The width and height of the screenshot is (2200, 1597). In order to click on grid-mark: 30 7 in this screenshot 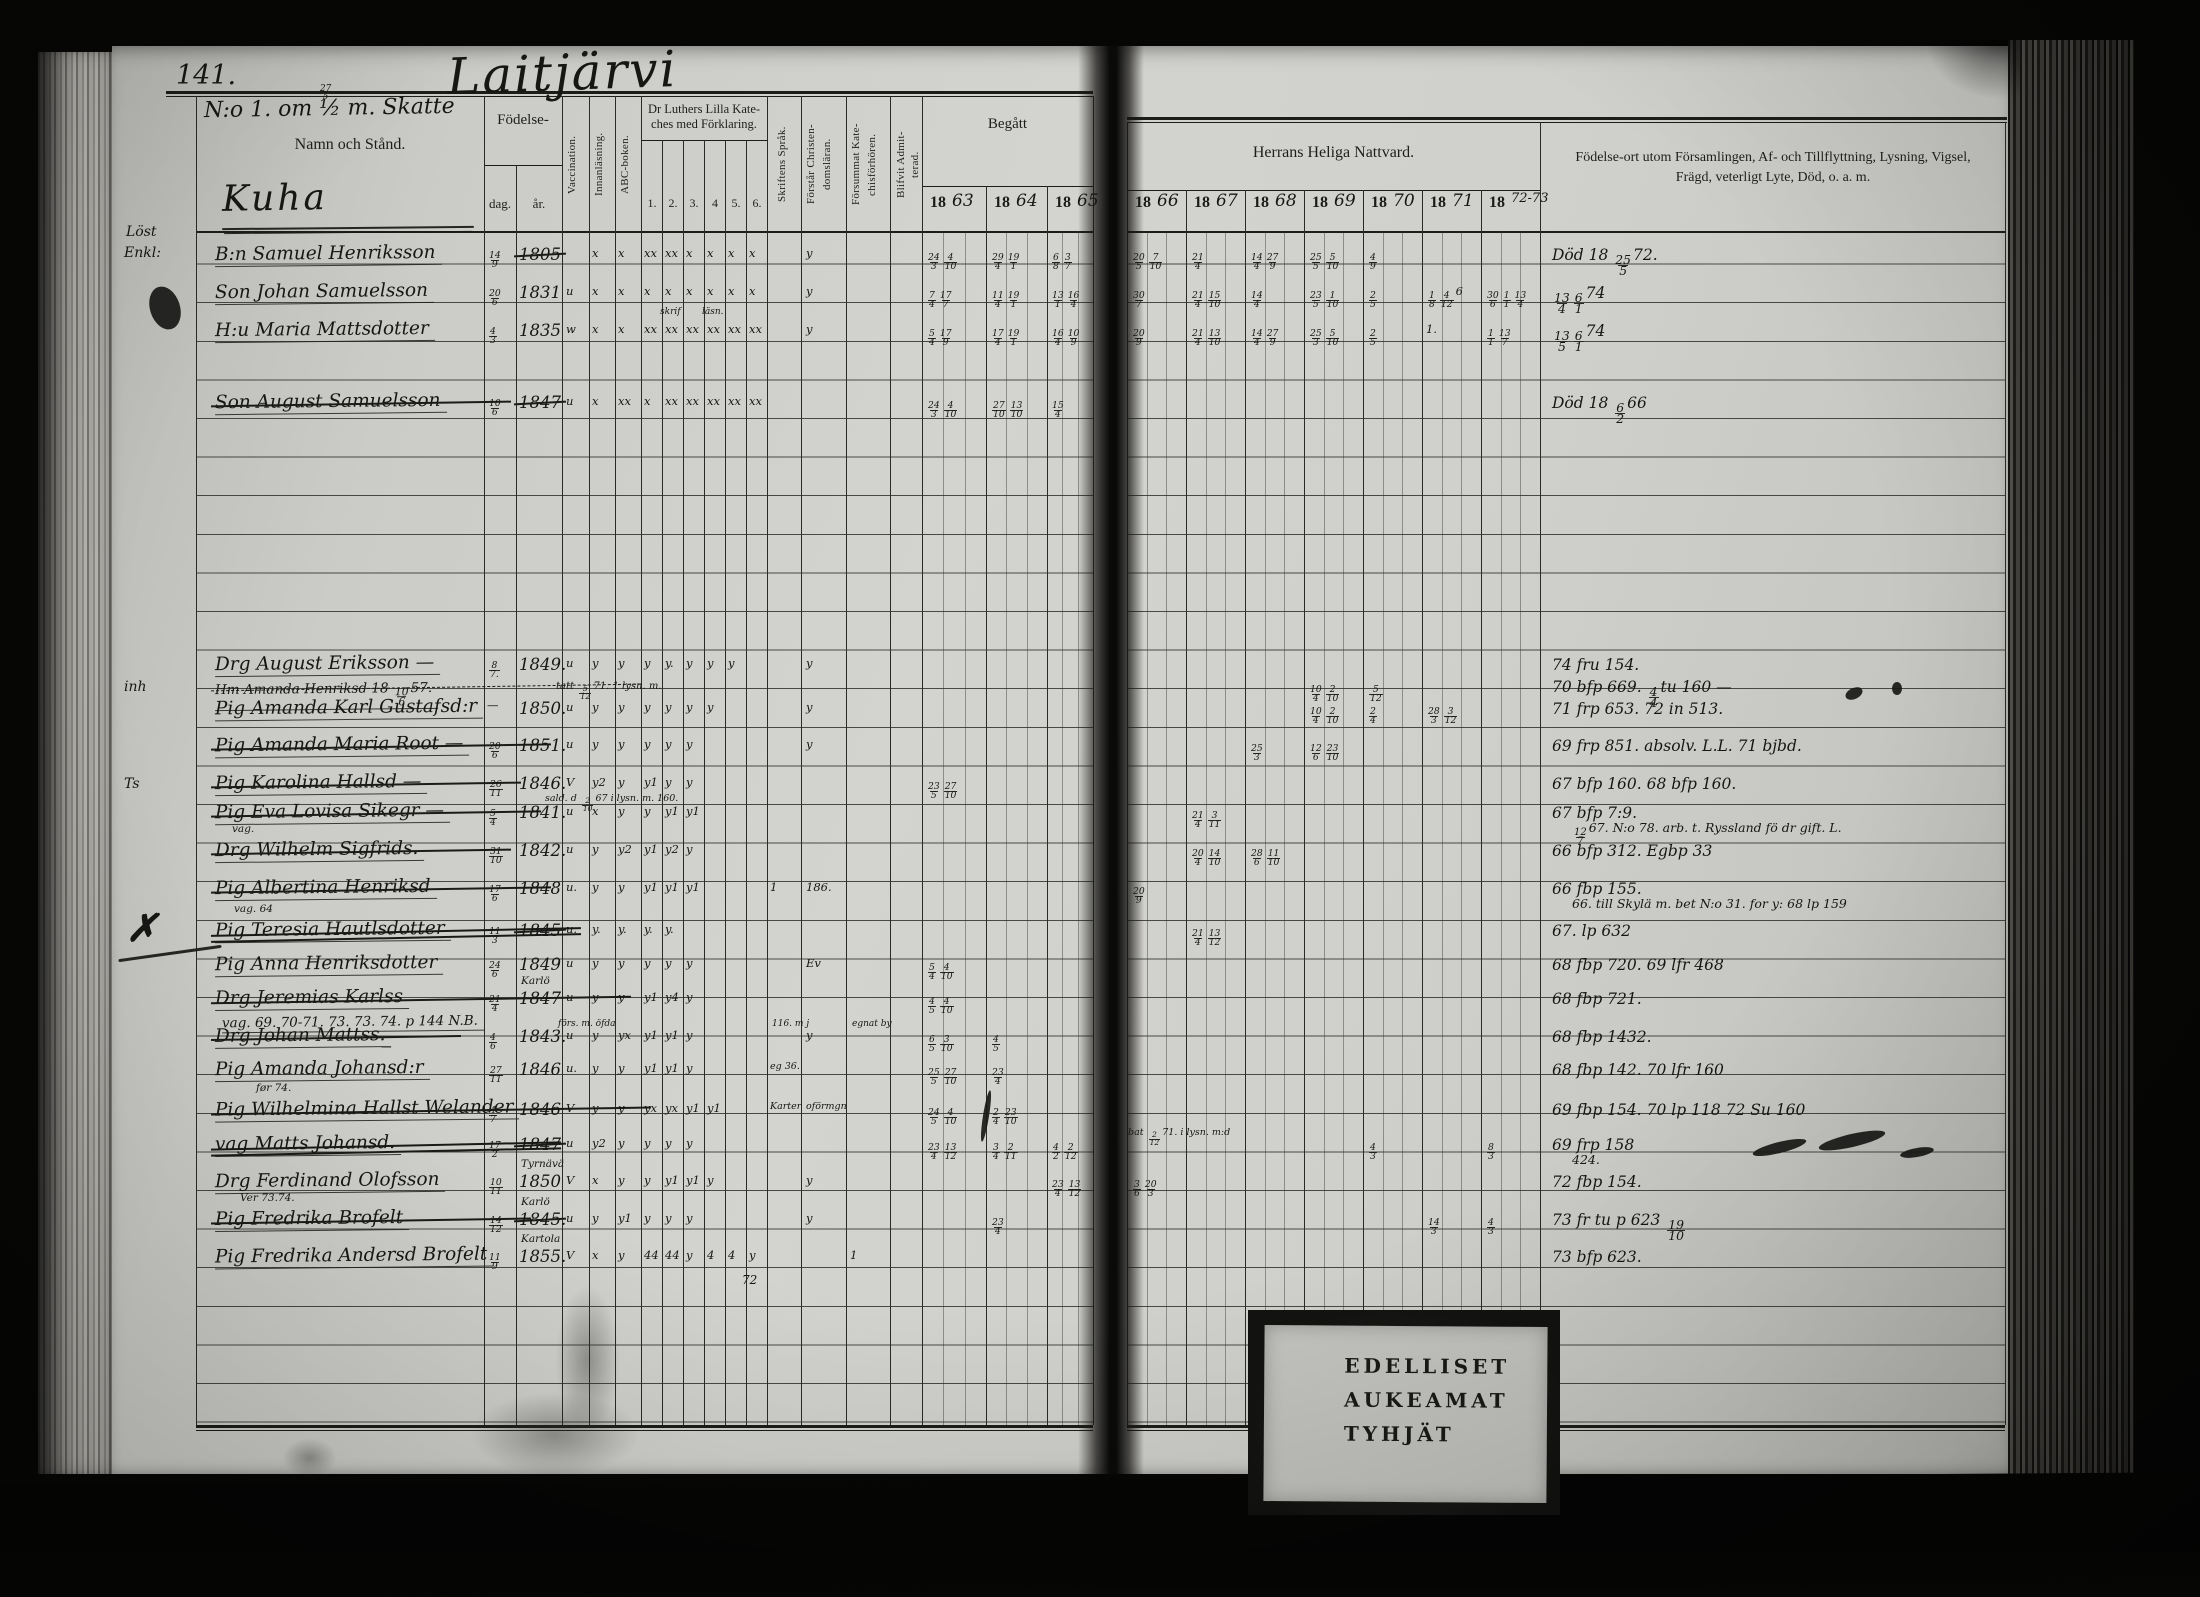, I will do `click(1139, 299)`.